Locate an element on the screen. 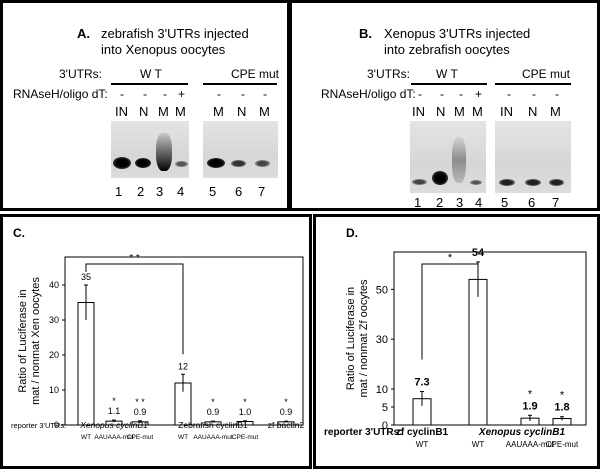 The width and height of the screenshot is (600, 469). panel-c-letter: C. is located at coordinates (19, 233).